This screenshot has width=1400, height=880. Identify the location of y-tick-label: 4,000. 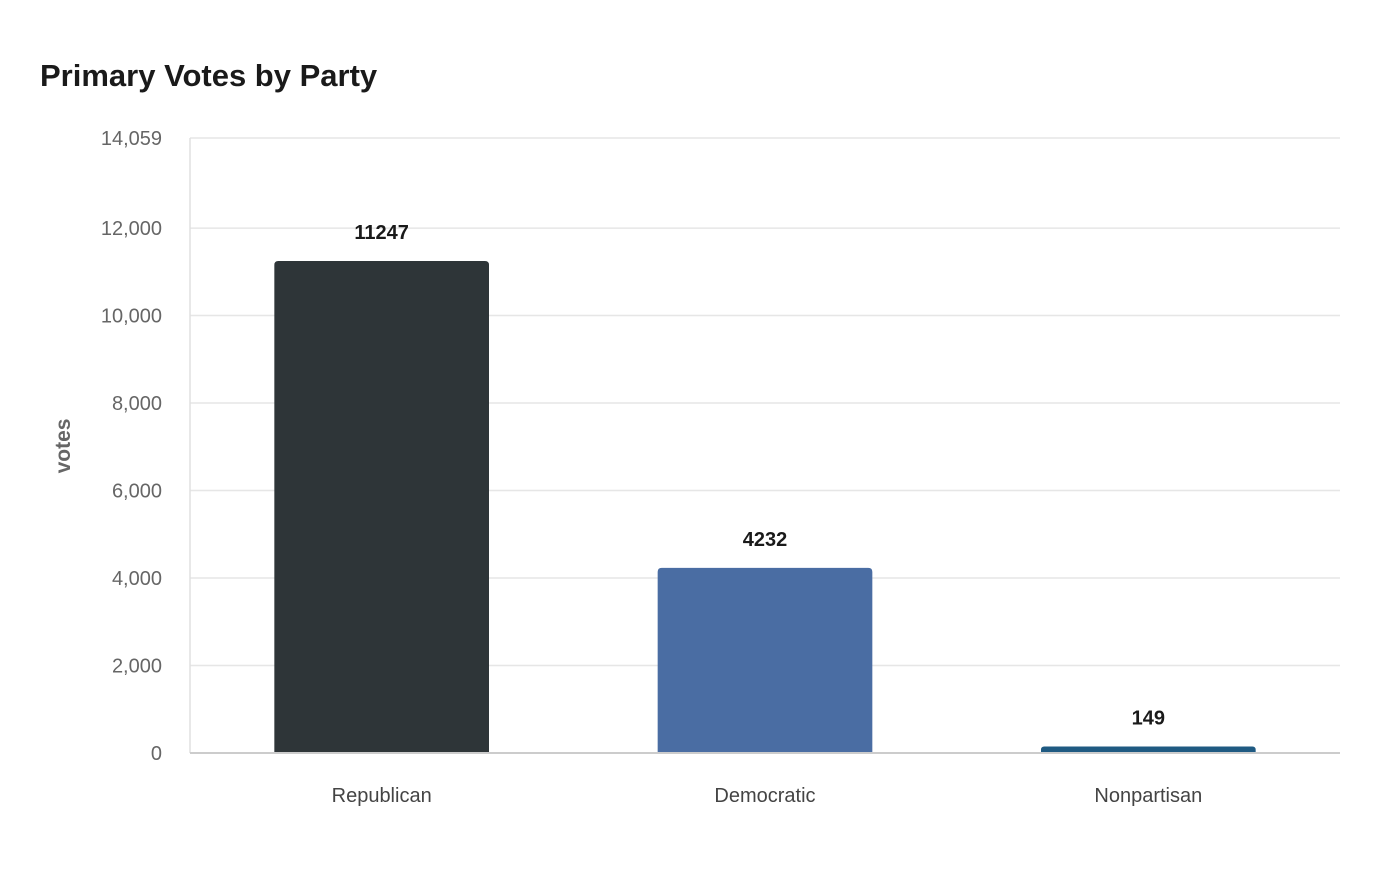
(137, 579).